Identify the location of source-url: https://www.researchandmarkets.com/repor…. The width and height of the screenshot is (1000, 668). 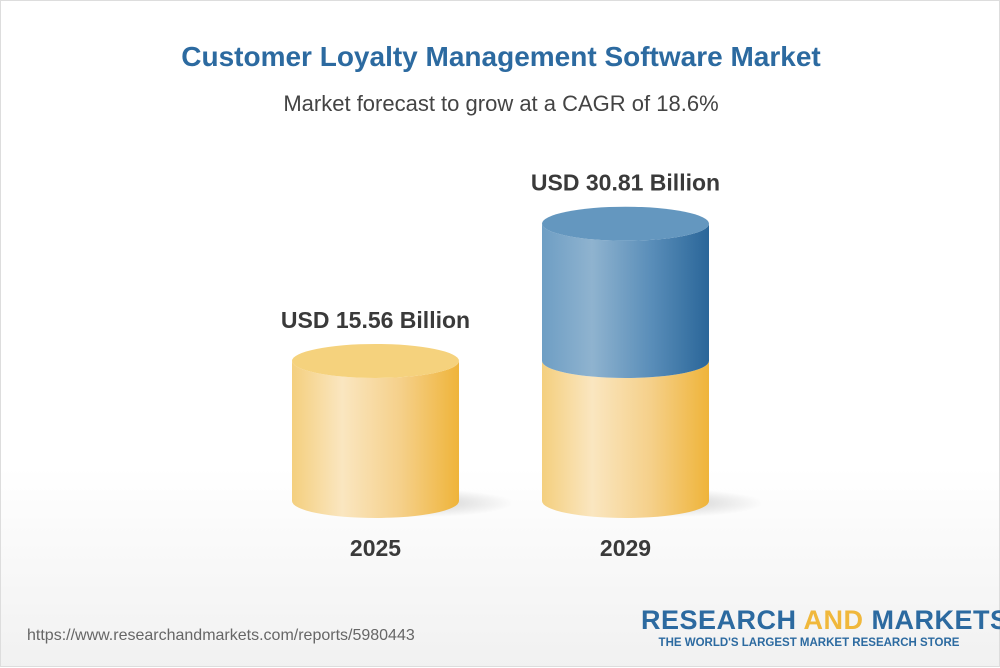
(221, 635).